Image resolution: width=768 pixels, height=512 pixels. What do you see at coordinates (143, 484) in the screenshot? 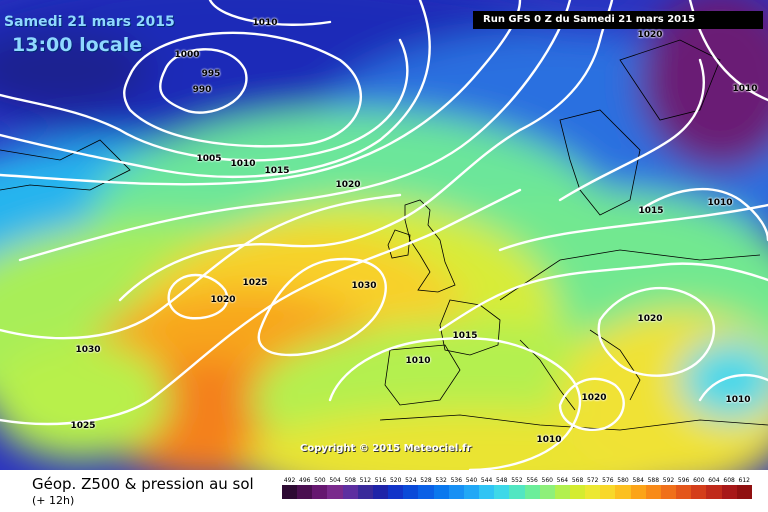
I see `map-title: Géop. Z500 & pression au sol` at bounding box center [143, 484].